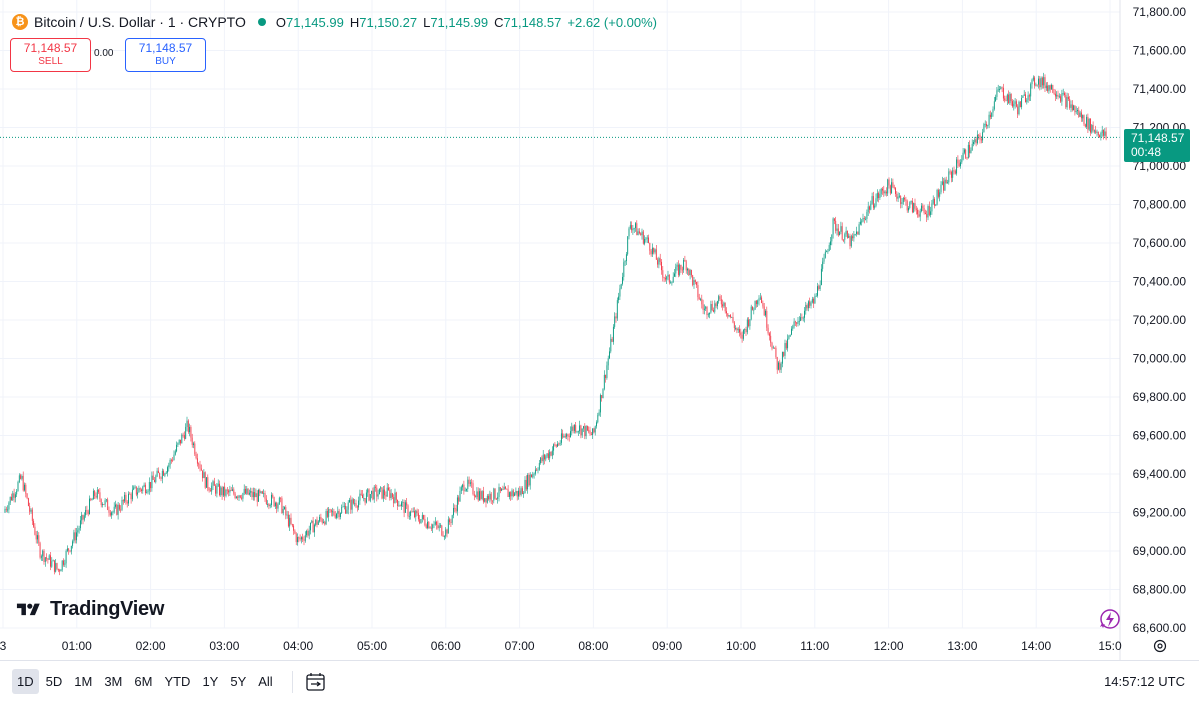 The height and width of the screenshot is (705, 1199). Describe the element at coordinates (177, 681) in the screenshot. I see `range-ytd: YTD` at that location.